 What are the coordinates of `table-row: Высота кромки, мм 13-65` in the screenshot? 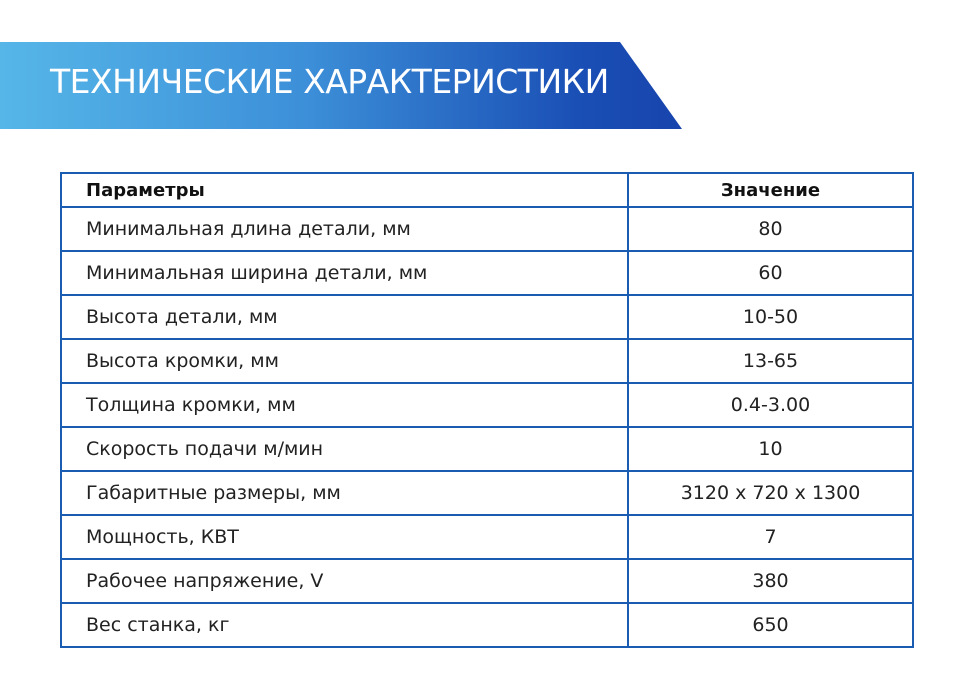 It's located at (487, 361).